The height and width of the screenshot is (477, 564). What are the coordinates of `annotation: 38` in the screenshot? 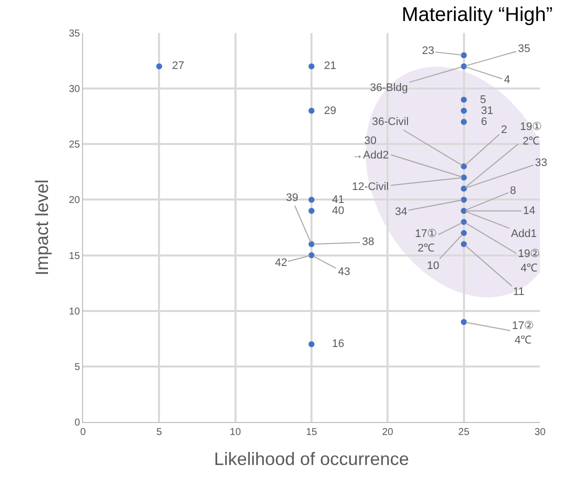 It's located at (368, 242).